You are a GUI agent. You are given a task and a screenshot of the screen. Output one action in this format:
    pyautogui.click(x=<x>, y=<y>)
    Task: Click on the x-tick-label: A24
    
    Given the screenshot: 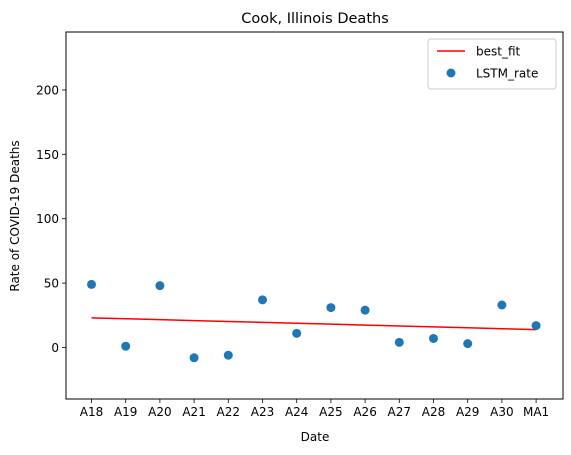 What is the action you would take?
    pyautogui.click(x=296, y=412)
    